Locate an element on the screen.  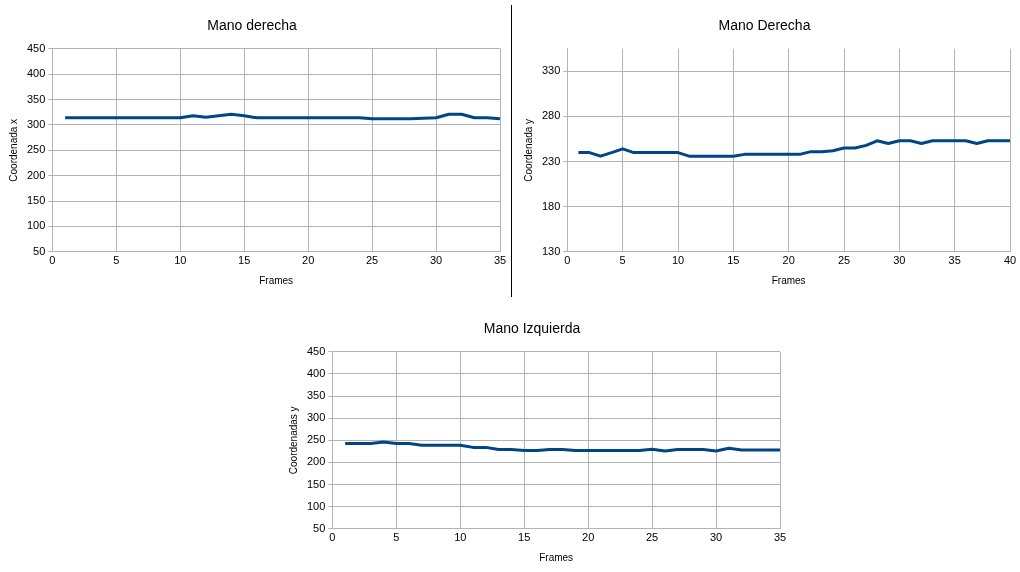
y-tick-label: 230 is located at coordinates (551, 160).